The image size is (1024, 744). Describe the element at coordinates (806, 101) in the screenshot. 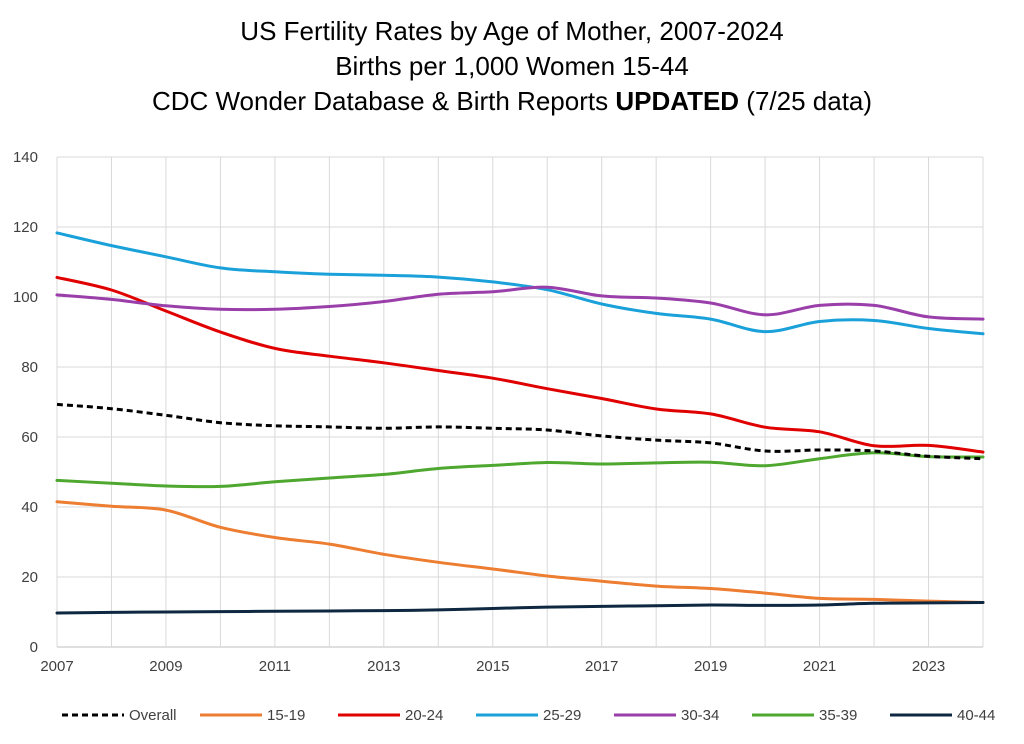

I see `title-line-3-suffix: (7/25 data)` at that location.